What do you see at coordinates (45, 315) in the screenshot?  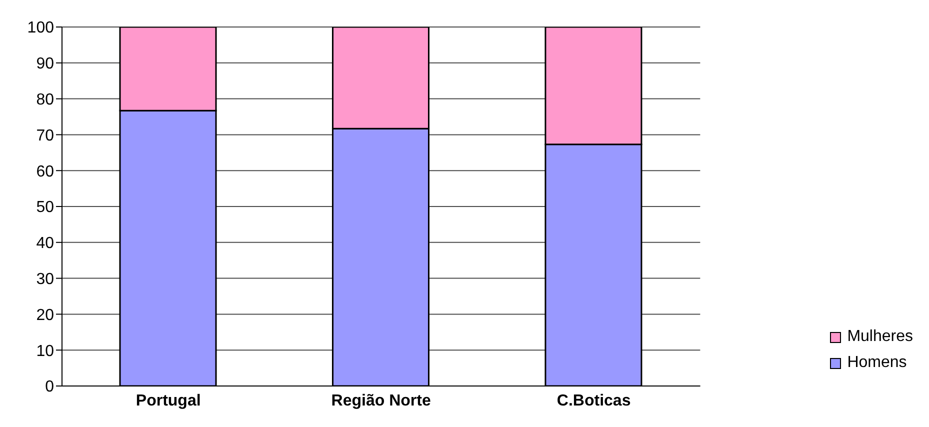 I see `y-tick-label: 20` at bounding box center [45, 315].